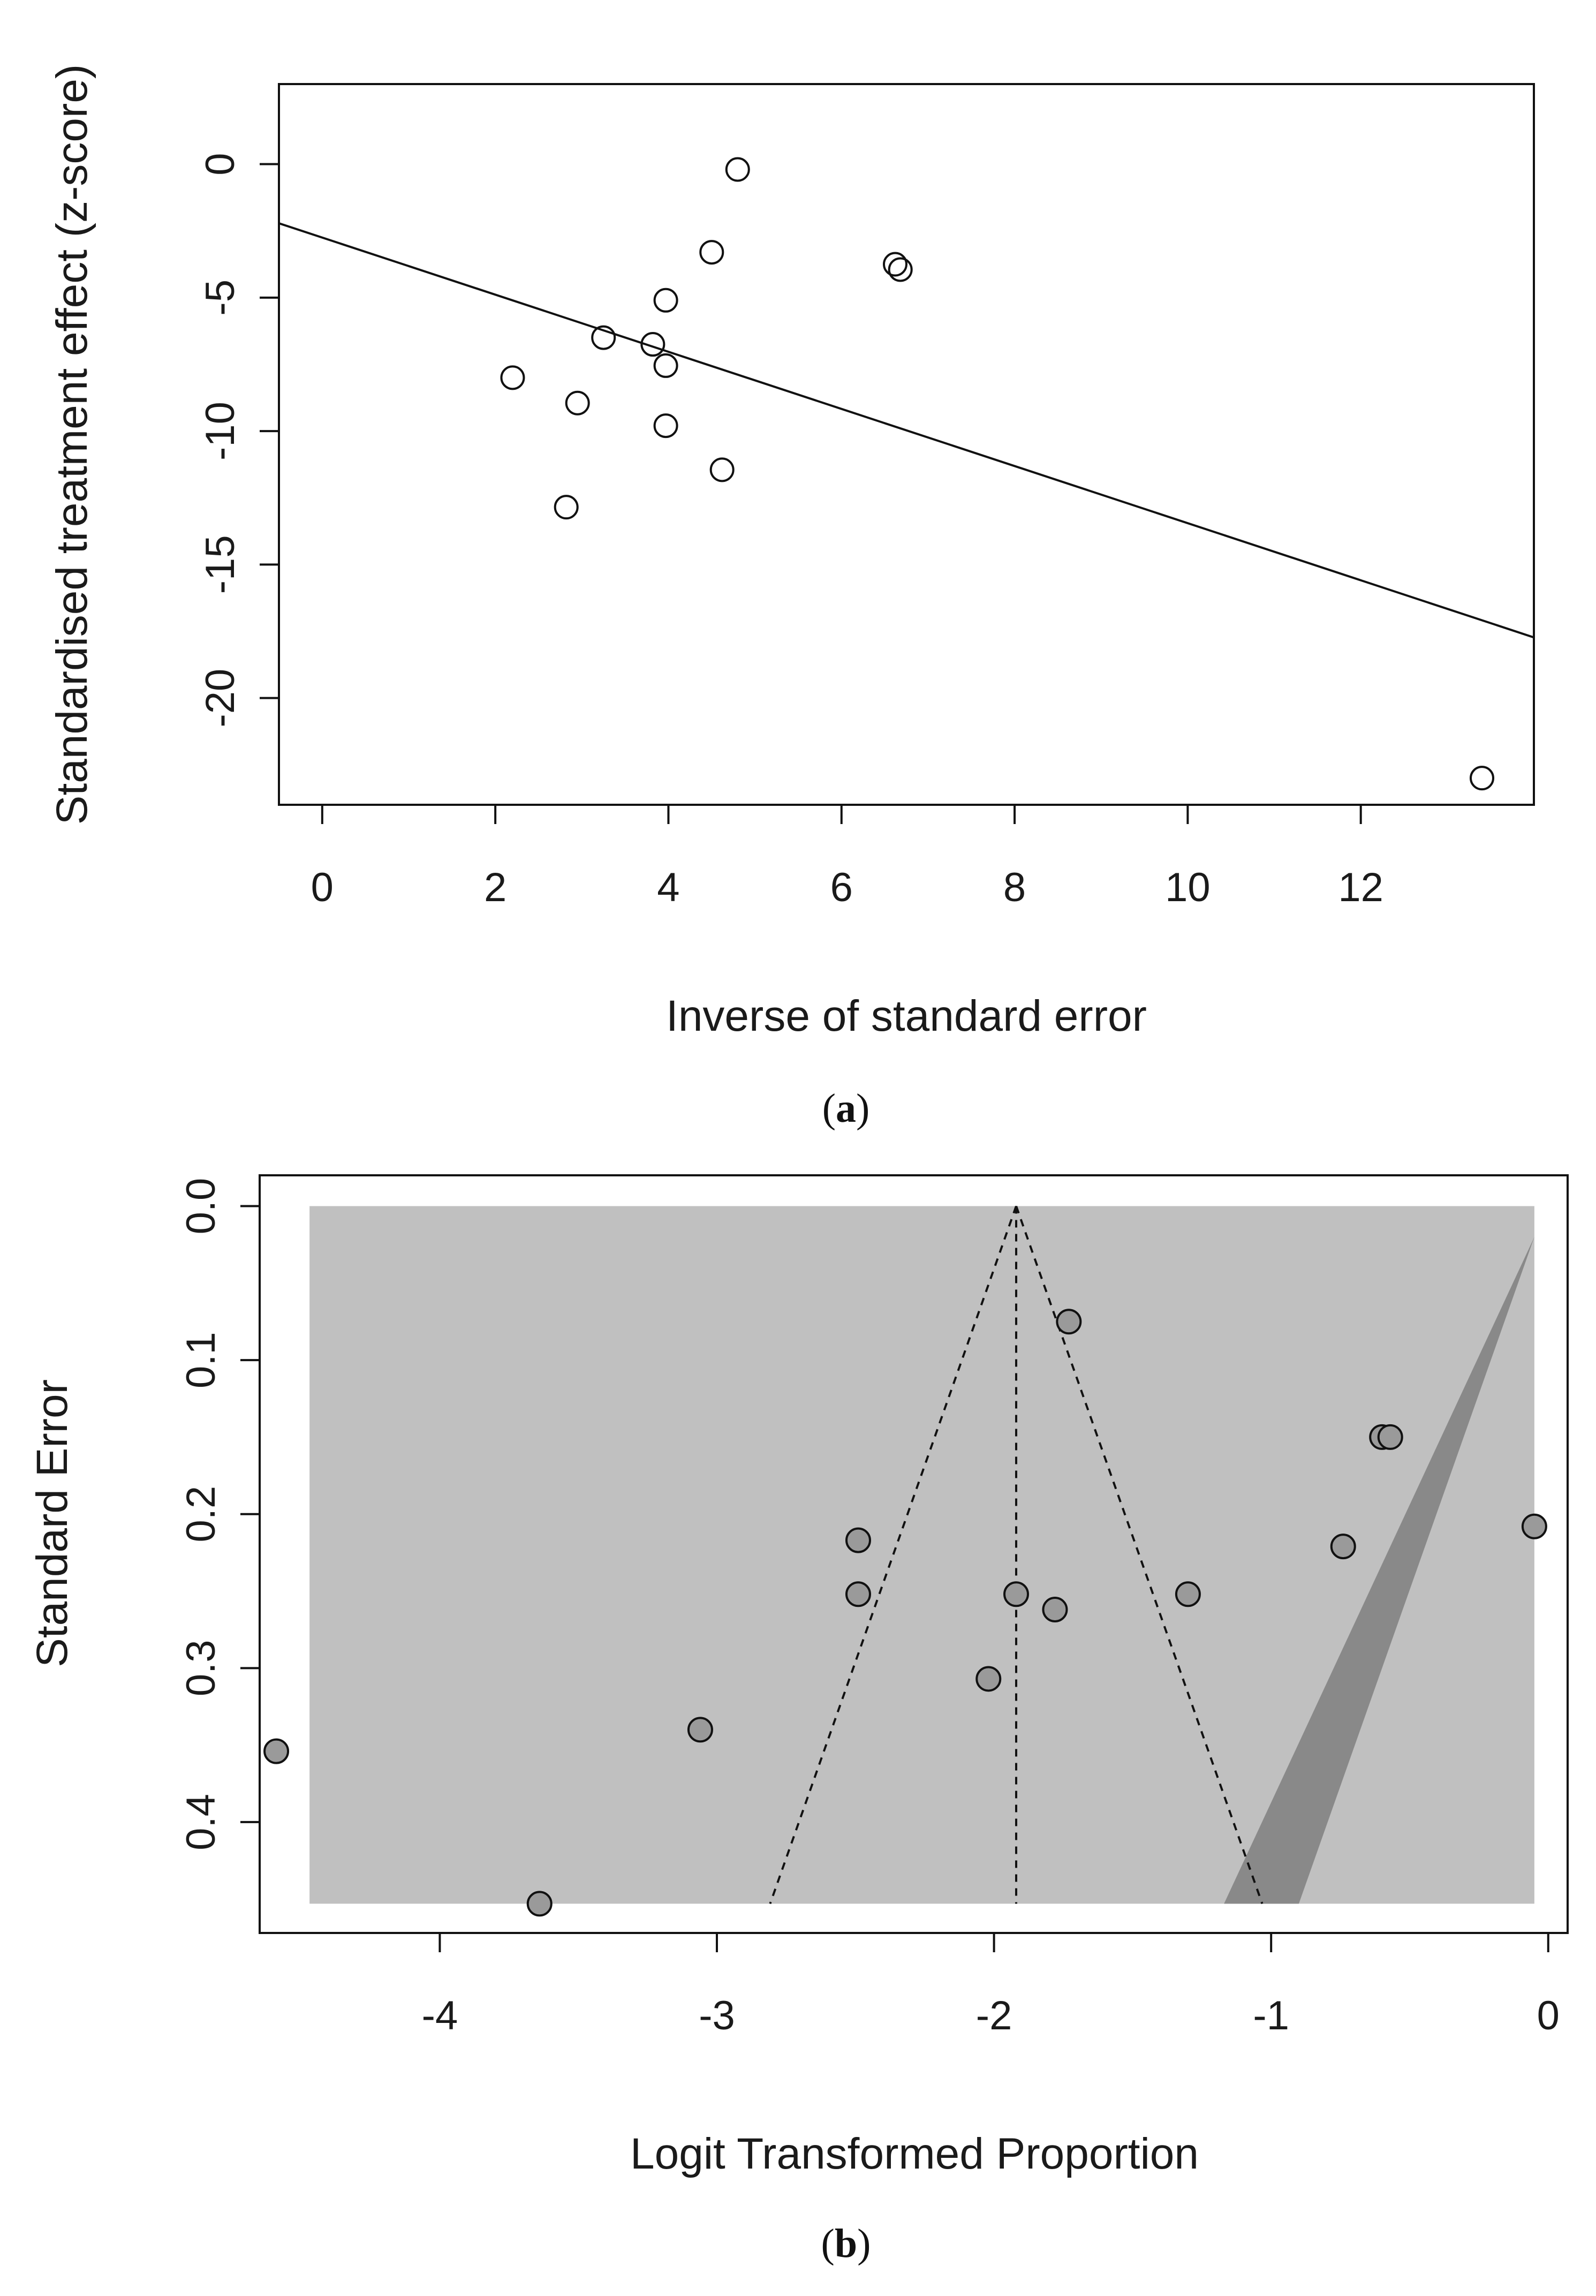 The image size is (1596, 2296). I want to click on panel-a-x-axis: 0 2 4 6 8 10 12, so click(847, 857).